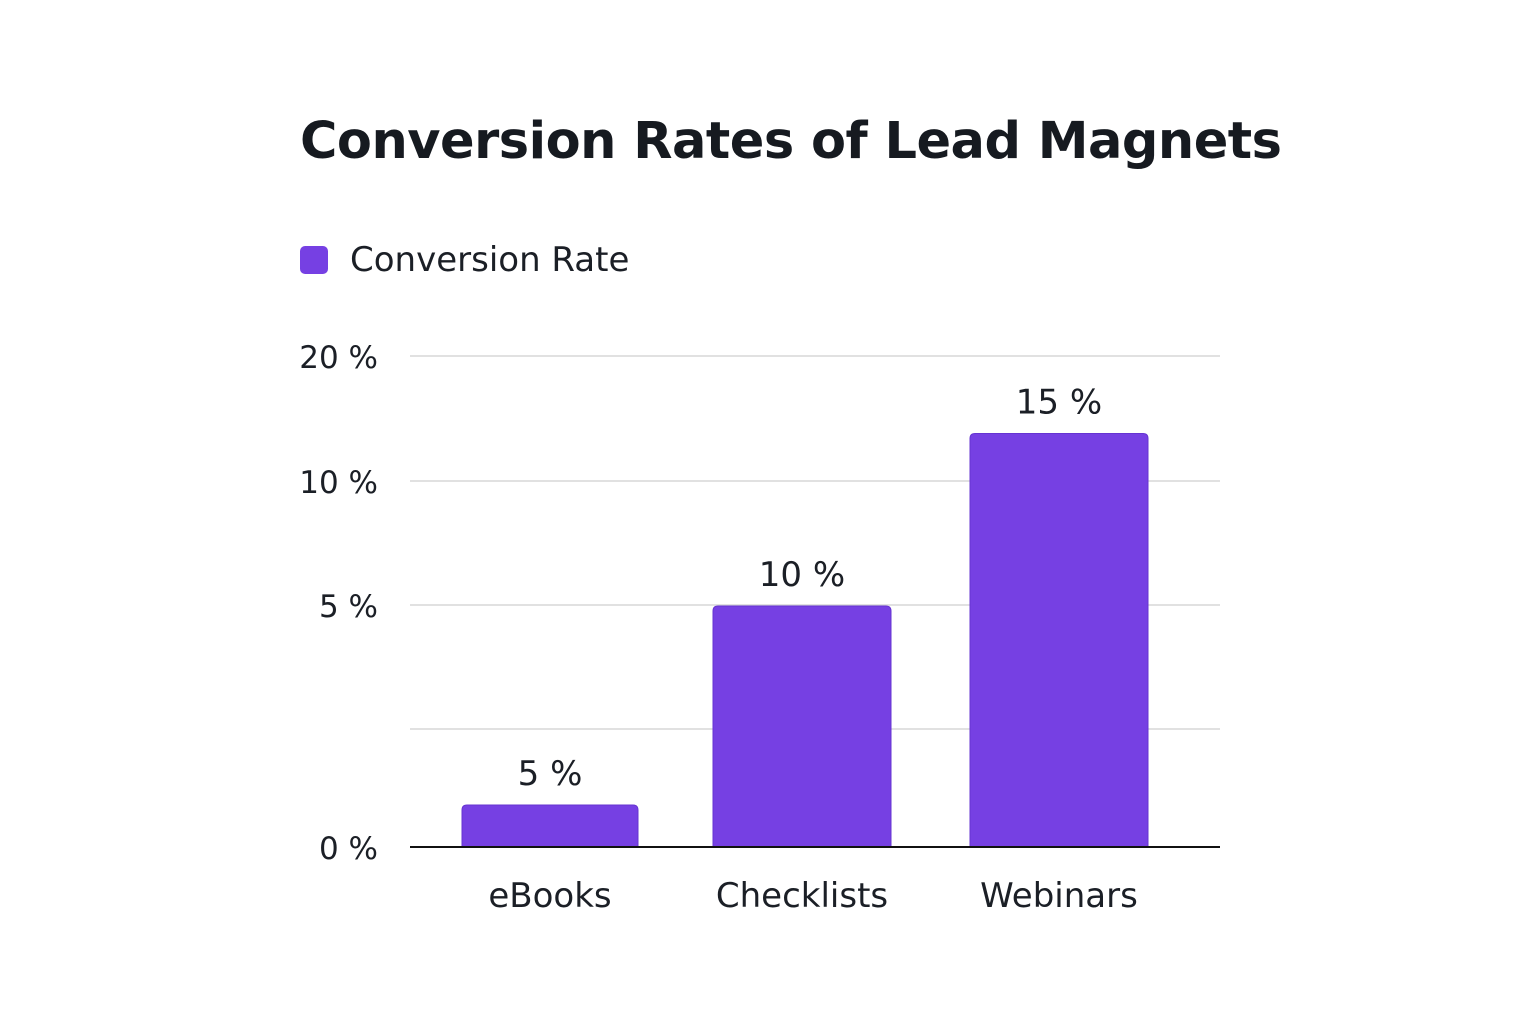 The image size is (1536, 1024). What do you see at coordinates (550, 774) in the screenshot?
I see `bar-value-label: 5 %` at bounding box center [550, 774].